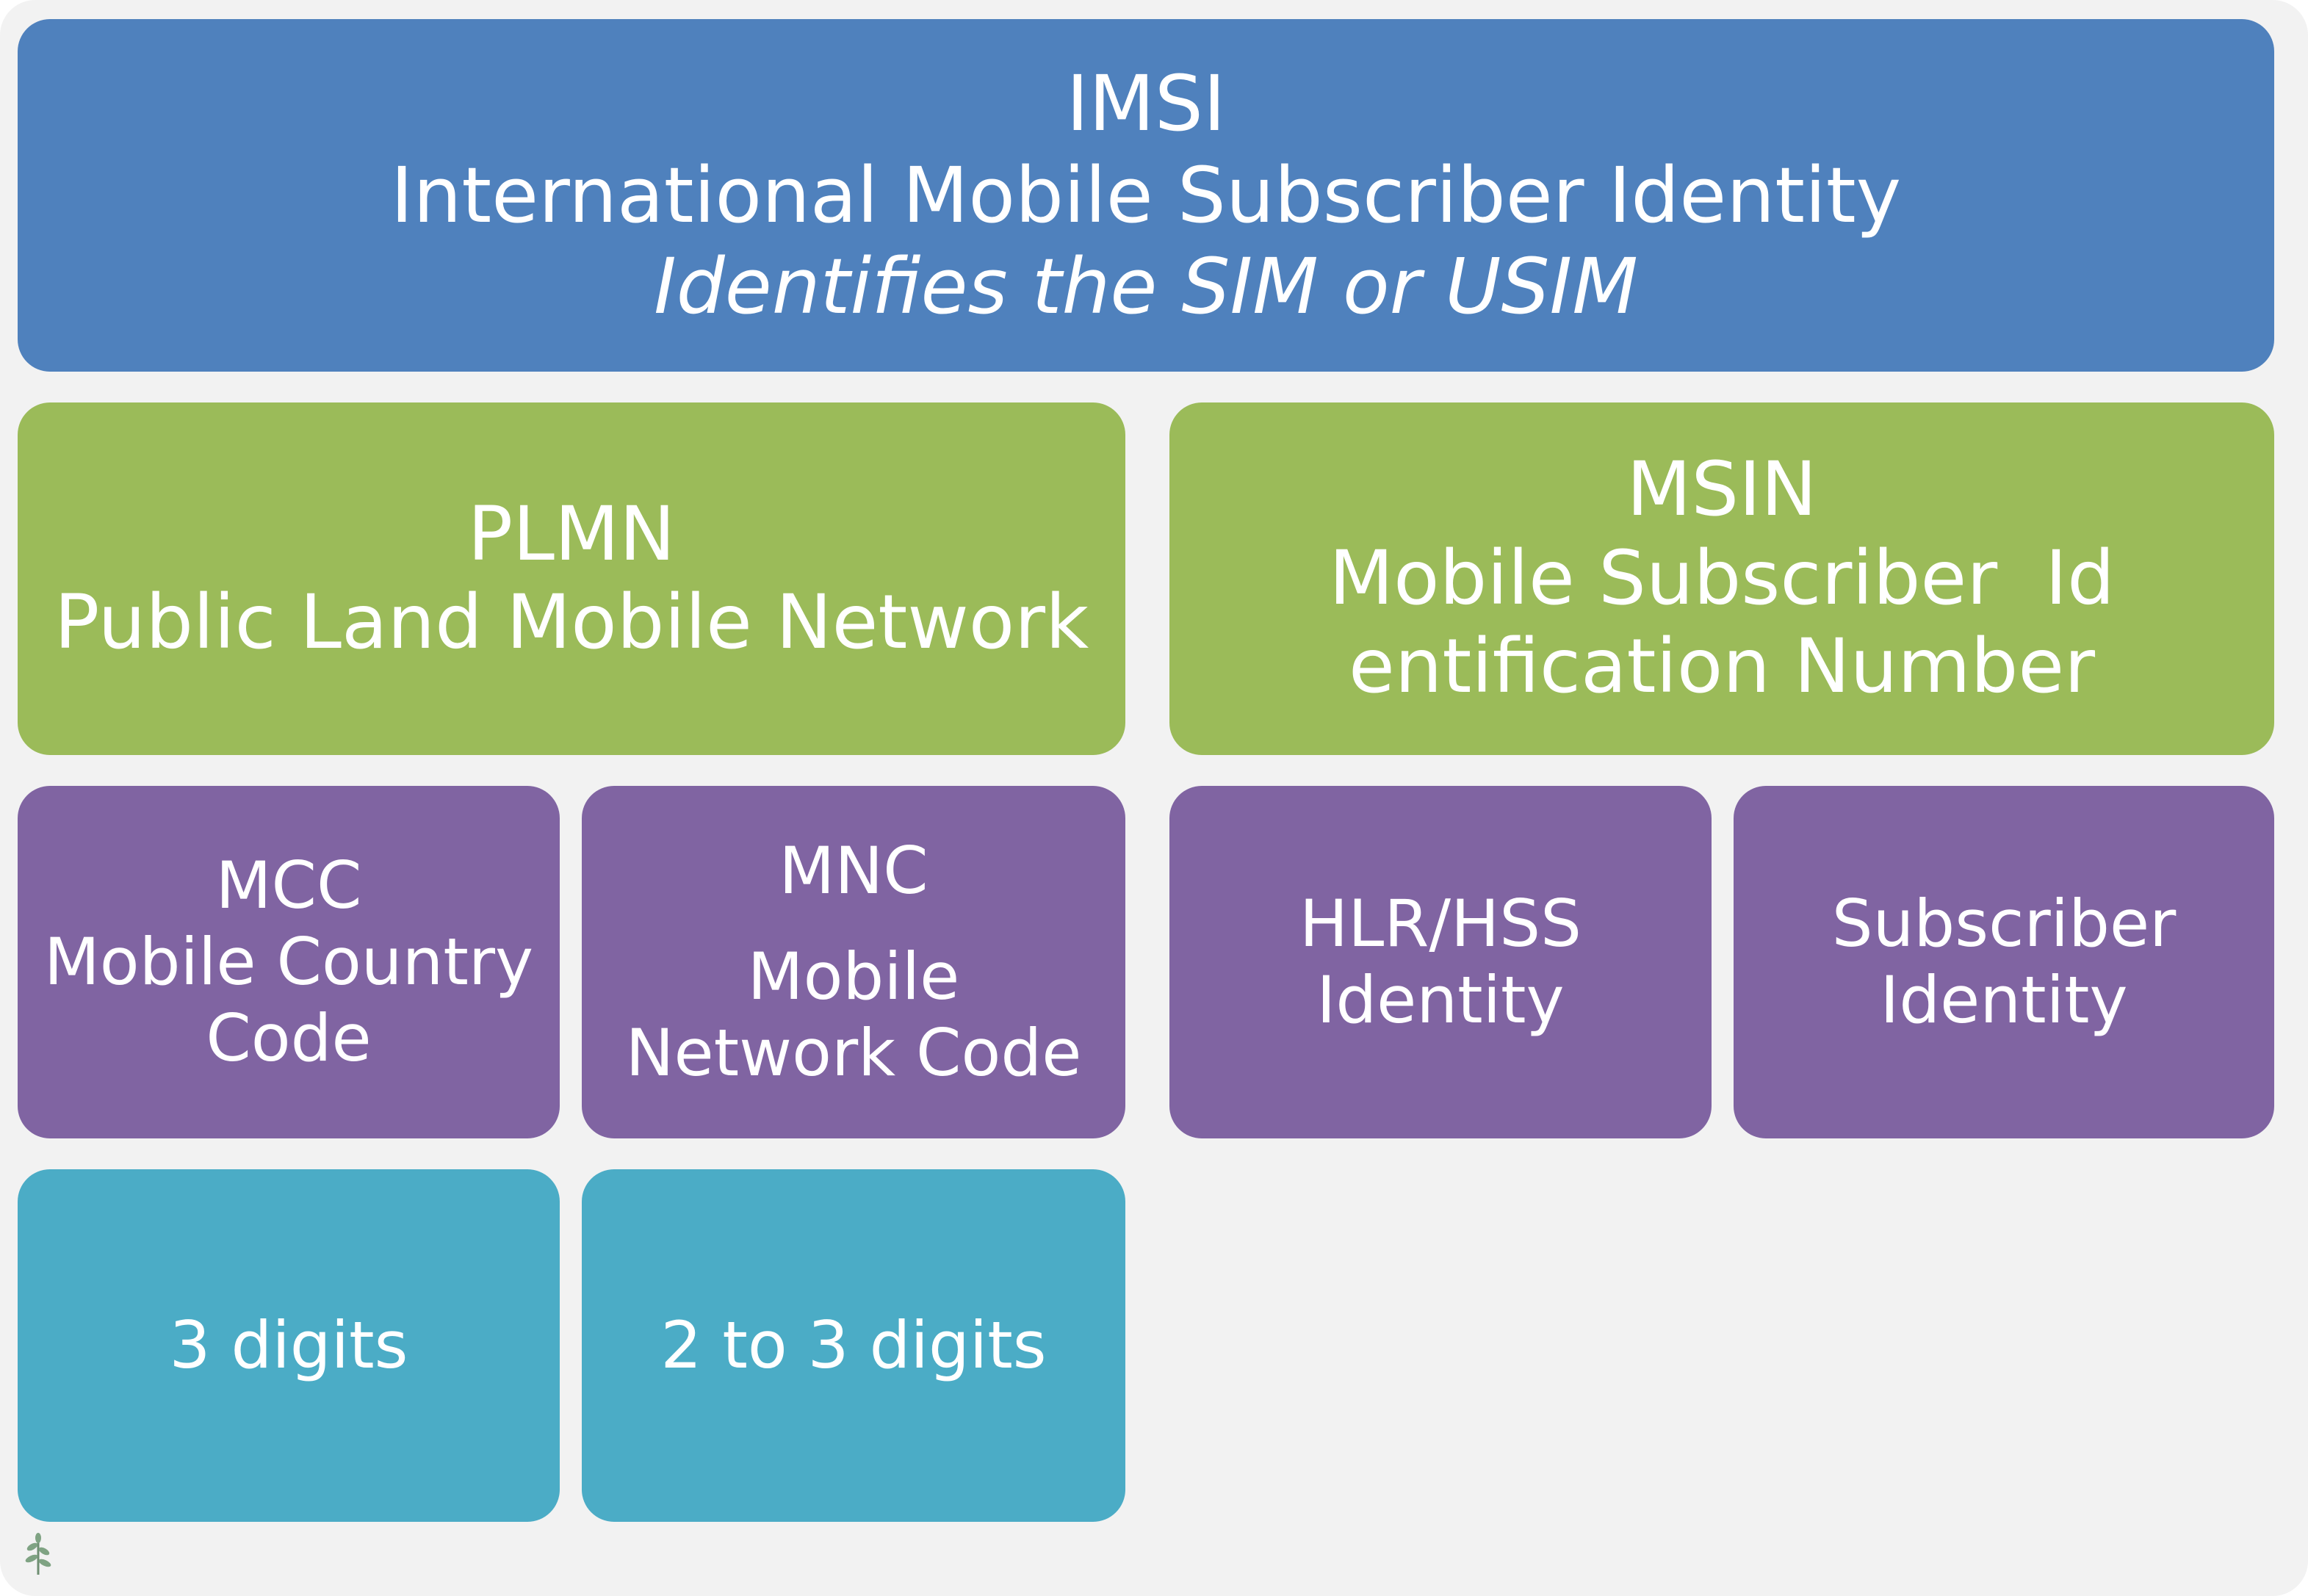 The height and width of the screenshot is (1596, 2308). What do you see at coordinates (2004, 924) in the screenshot?
I see `subscriber-line1: Subscriber` at bounding box center [2004, 924].